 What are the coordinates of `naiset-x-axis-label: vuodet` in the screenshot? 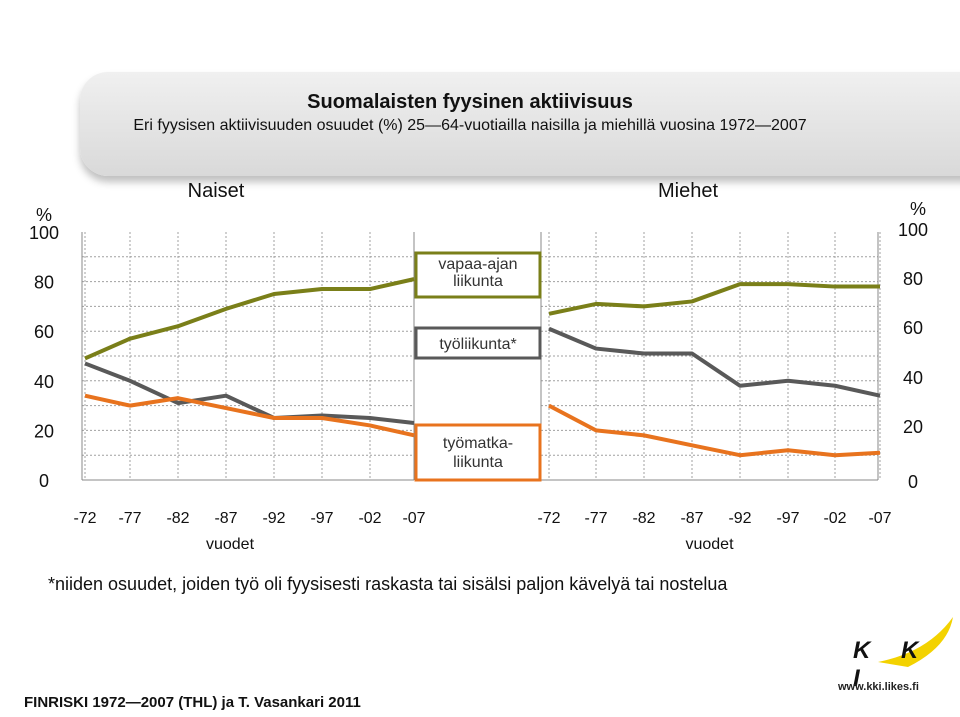 It's located at (230, 544).